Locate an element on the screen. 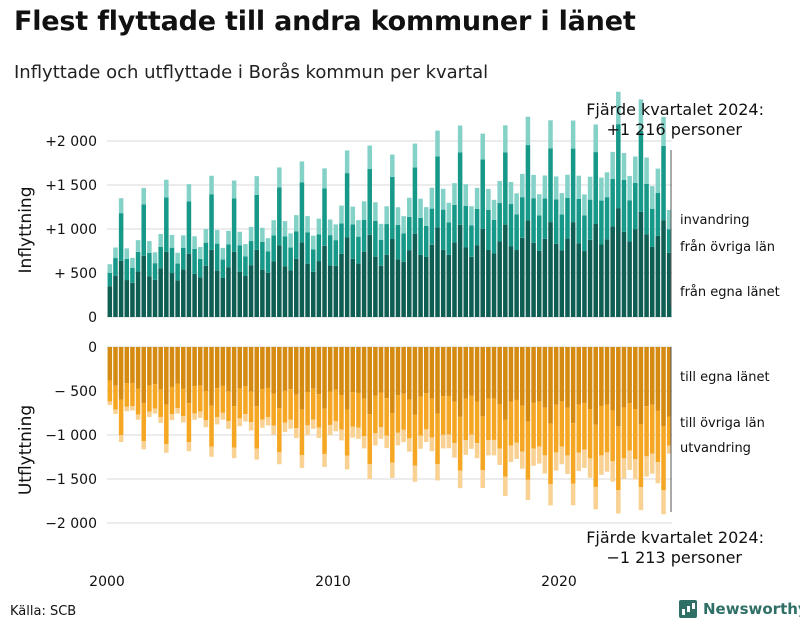 This screenshot has height=625, width=800. annotation-bottom-line1: Fjärde kvartalet 2024: is located at coordinates (675, 537).